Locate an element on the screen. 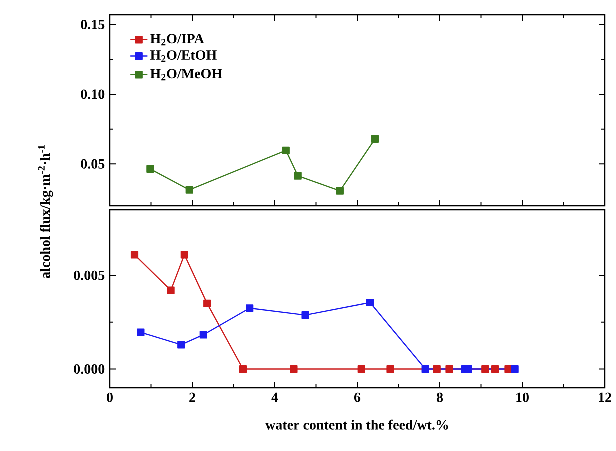 The height and width of the screenshot is (451, 616). legend-label: H$_{2}$O/IPA is located at coordinates (177, 40).